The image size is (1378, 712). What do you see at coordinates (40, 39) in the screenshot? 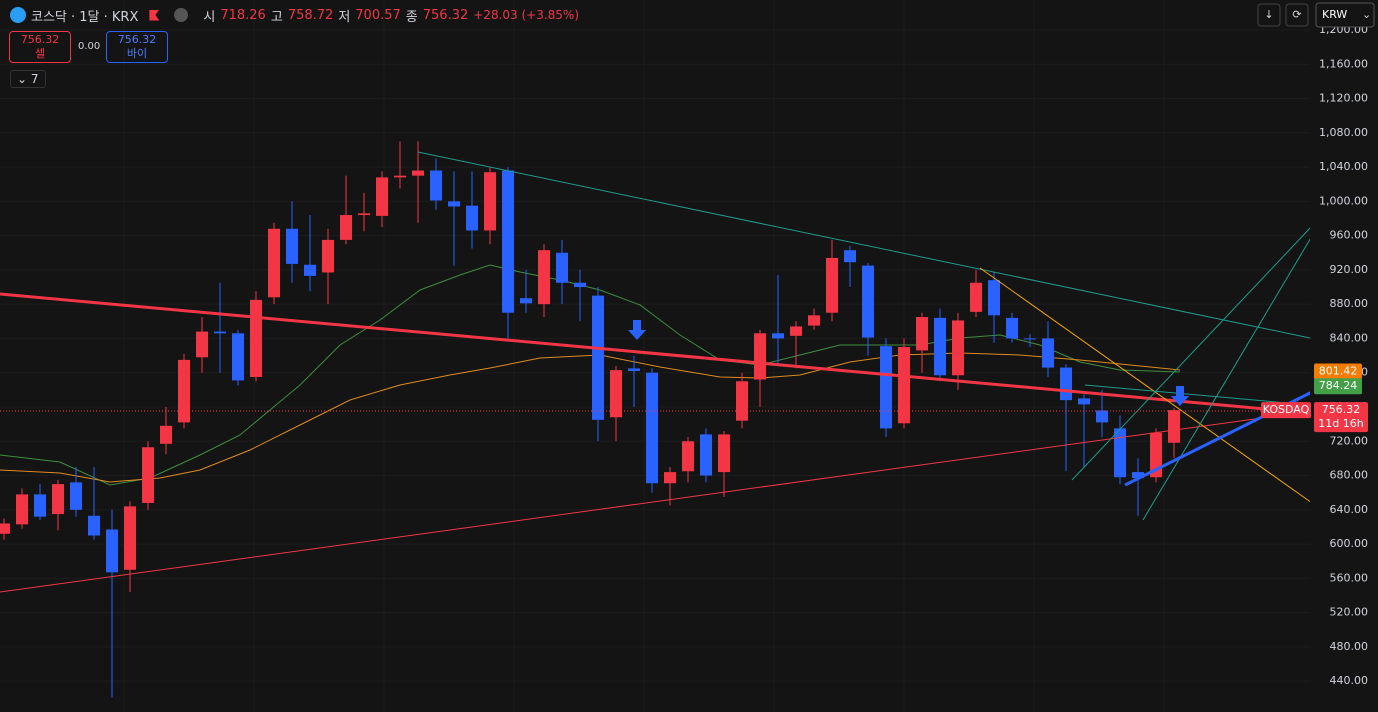
I see `sell-price: 756.32` at bounding box center [40, 39].